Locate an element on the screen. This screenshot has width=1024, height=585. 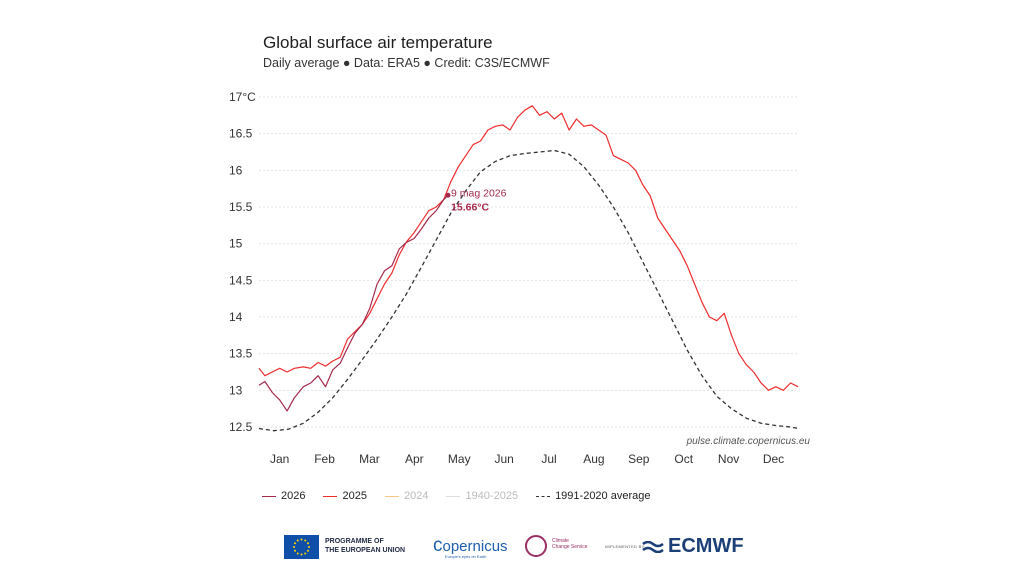
legend-item-2026: 2026 is located at coordinates (283, 496).